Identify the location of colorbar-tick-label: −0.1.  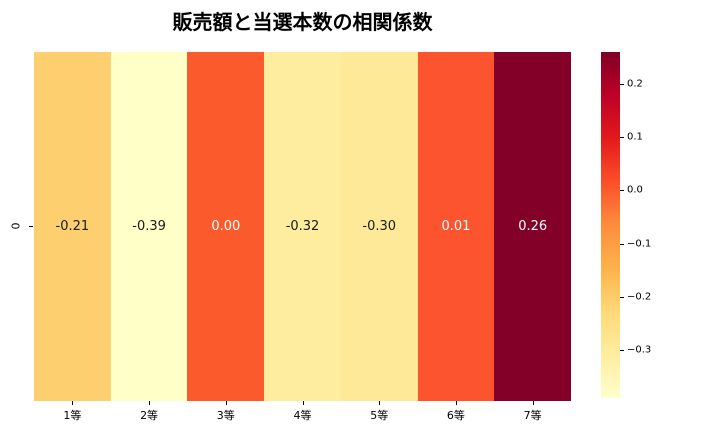
(639, 244).